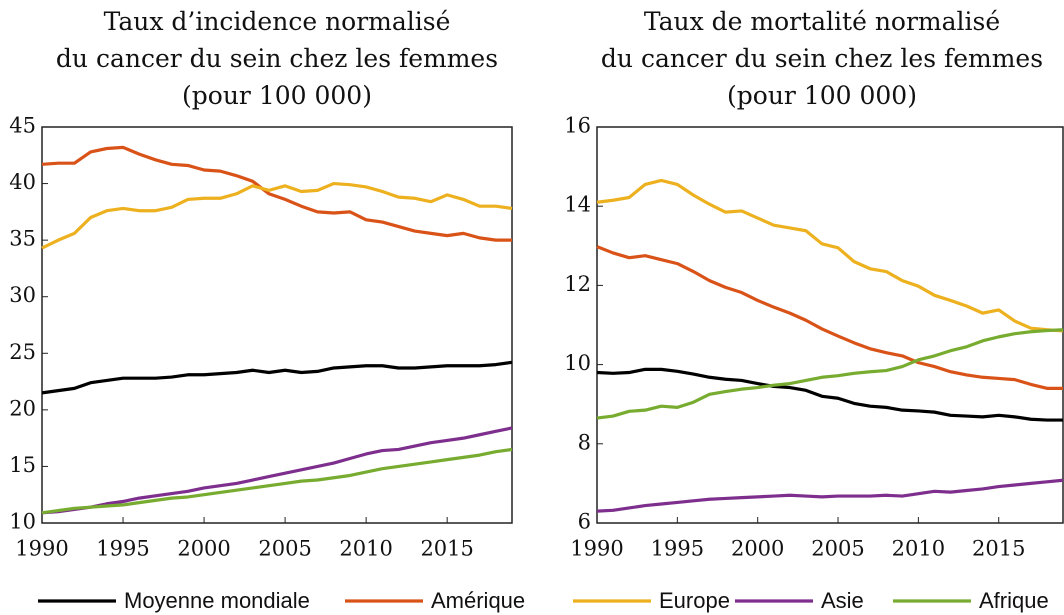 Image resolution: width=1064 pixels, height=615 pixels. Describe the element at coordinates (22, 126) in the screenshot. I see `y-tick-label: 45` at that location.